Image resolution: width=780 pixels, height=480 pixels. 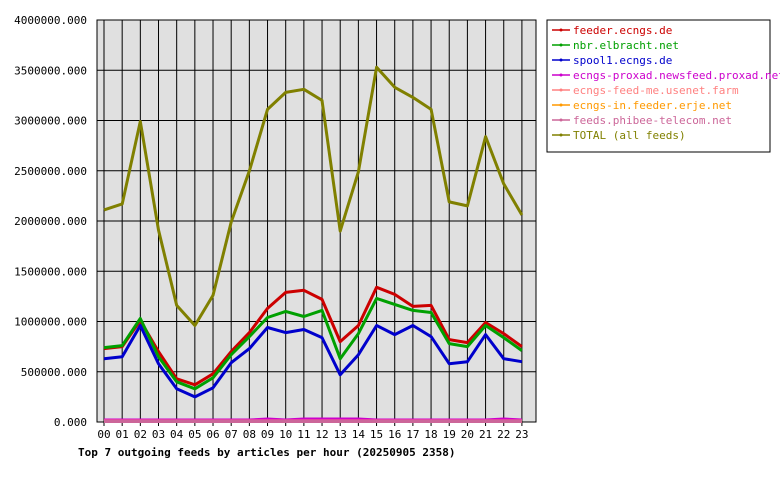 I want to click on x-tick-label: 19, so click(x=449, y=434).